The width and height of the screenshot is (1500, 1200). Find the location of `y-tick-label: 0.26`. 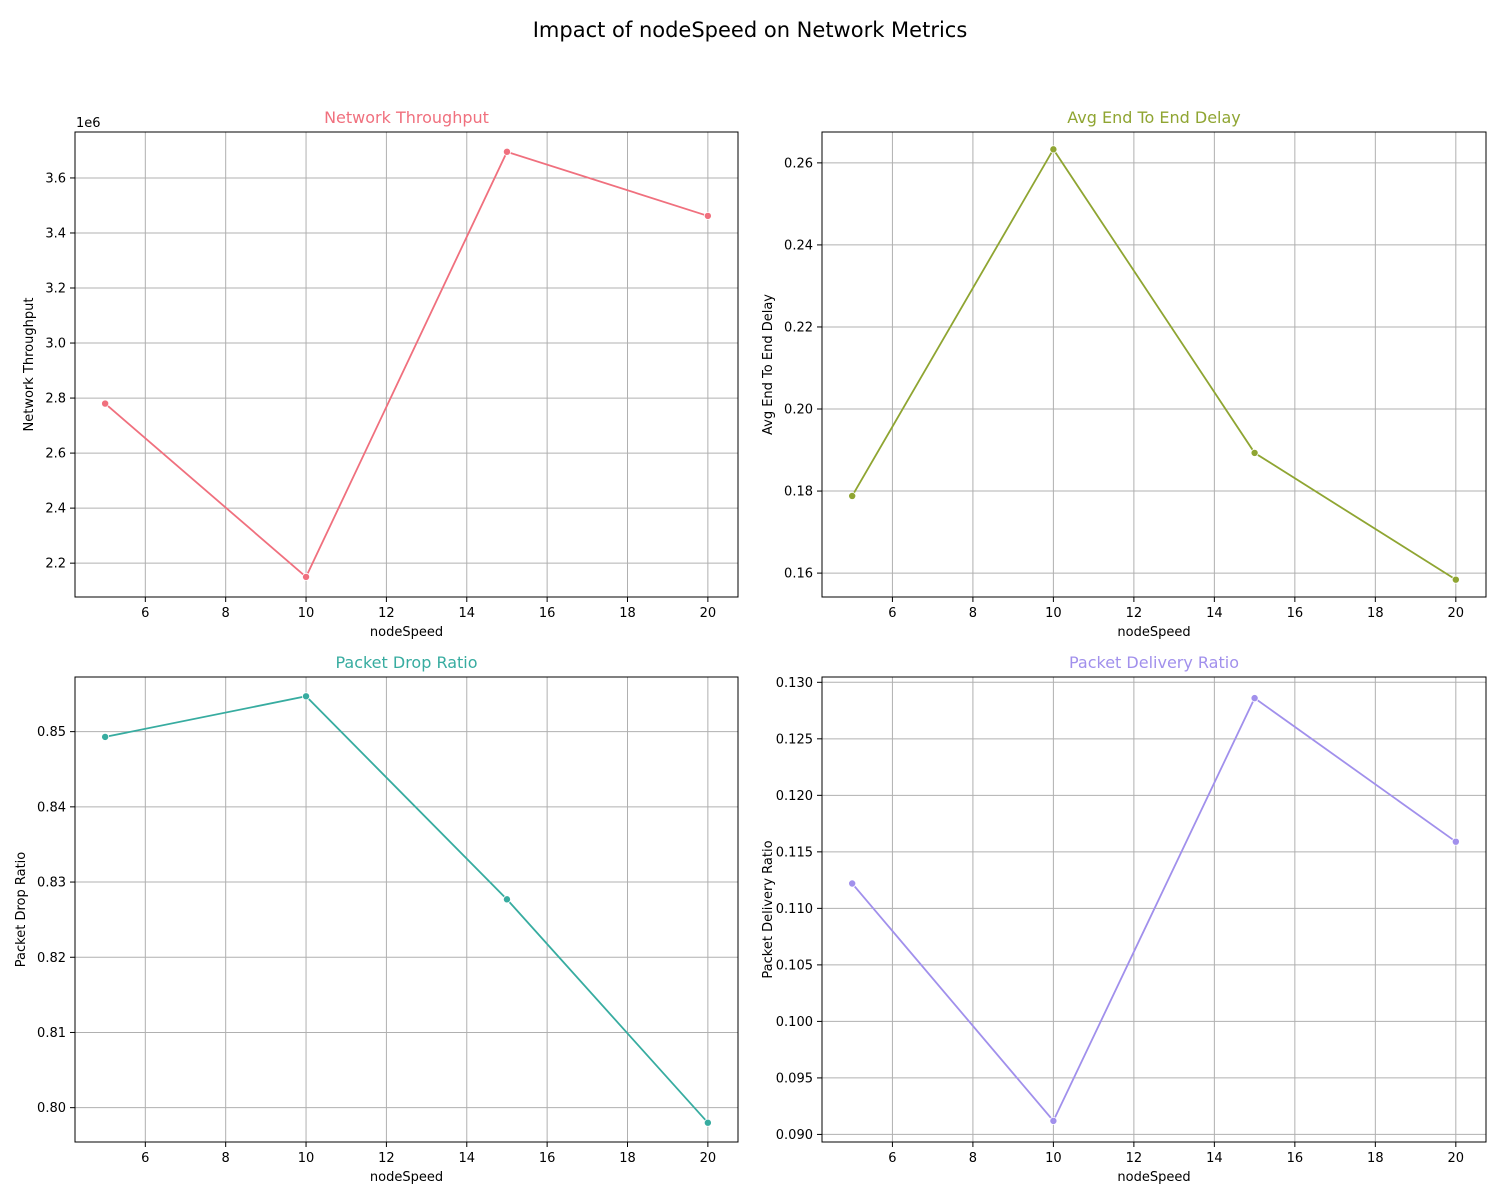

y-tick-label: 0.26 is located at coordinates (798, 163).